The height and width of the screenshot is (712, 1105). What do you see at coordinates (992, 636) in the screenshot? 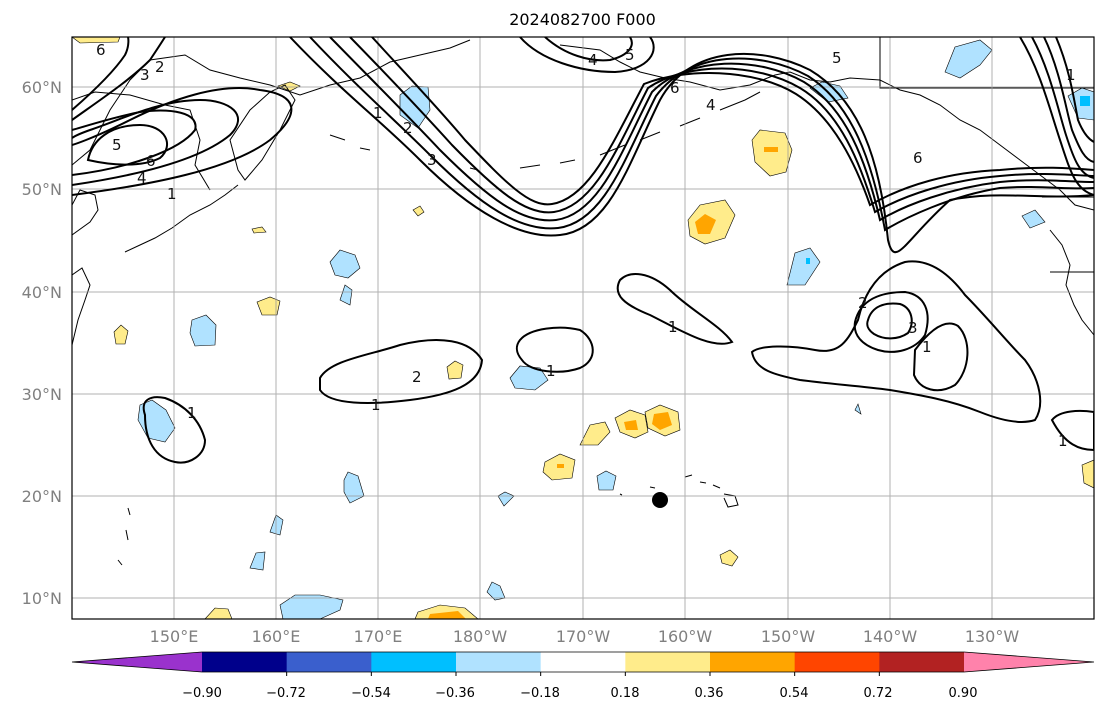
I see `lon-tick-label: 130°W` at bounding box center [992, 636].